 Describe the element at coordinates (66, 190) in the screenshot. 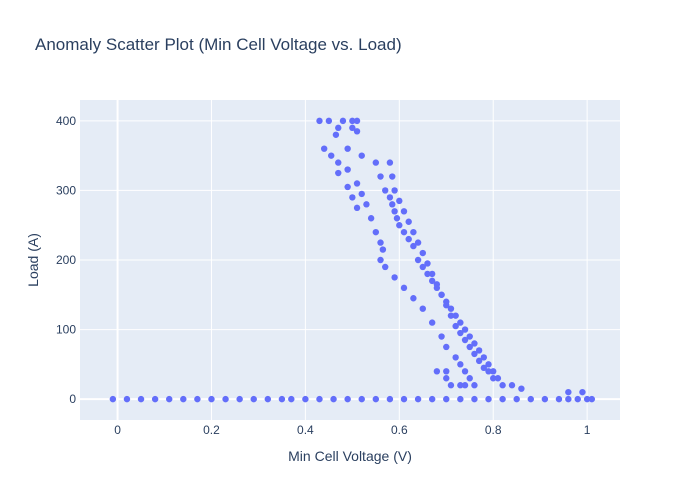

I see `y-tick-label: 300` at that location.